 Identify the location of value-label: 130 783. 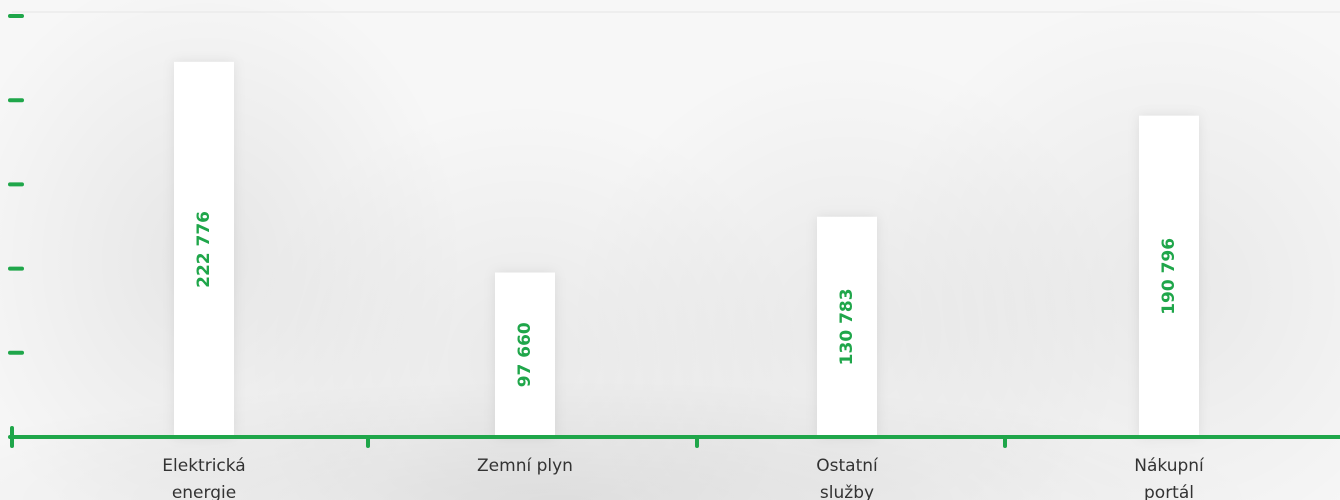
(847, 326).